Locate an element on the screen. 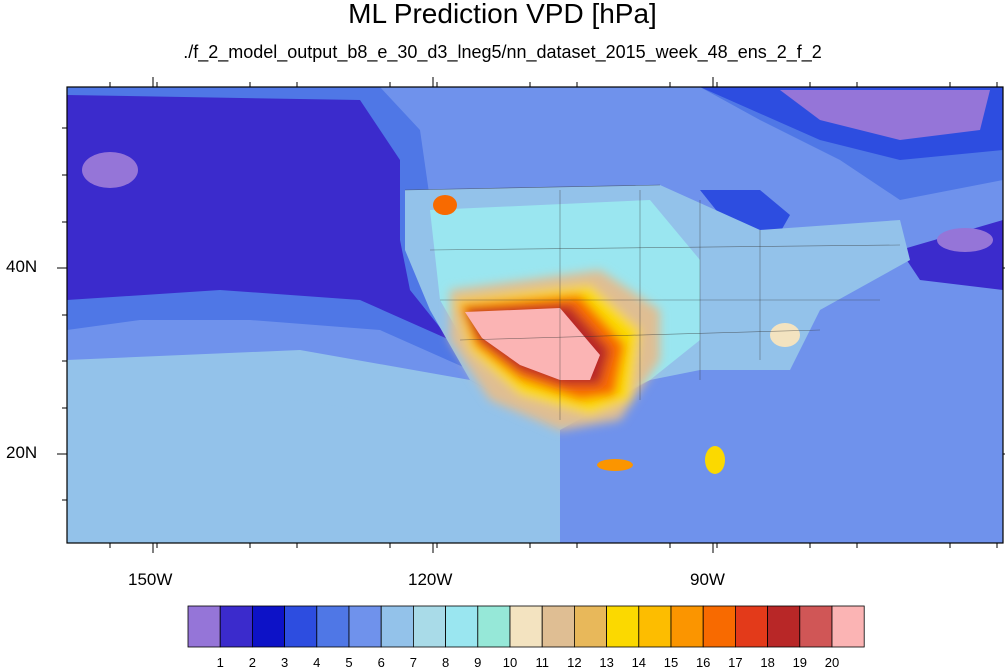  colorbar-tick-label: 16 is located at coordinates (703, 662).